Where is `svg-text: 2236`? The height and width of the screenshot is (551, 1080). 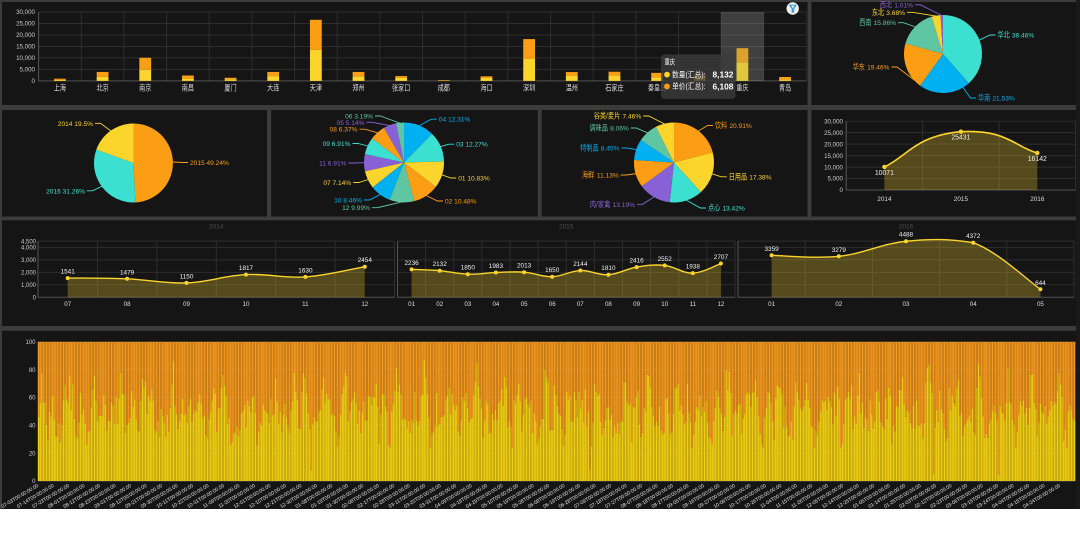 svg-text: 2236 is located at coordinates (411, 263).